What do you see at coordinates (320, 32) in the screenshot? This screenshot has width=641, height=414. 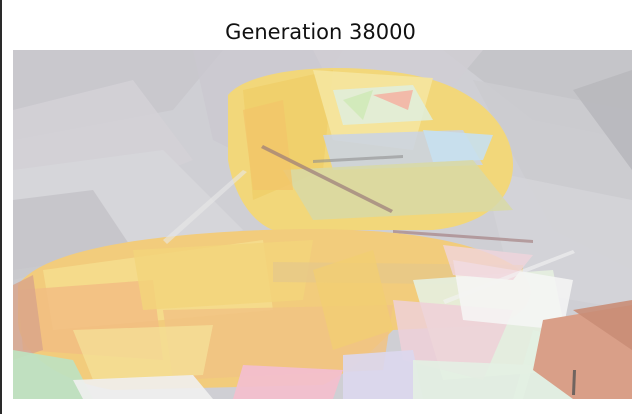 I see `figure-title: Generation 38000` at bounding box center [320, 32].